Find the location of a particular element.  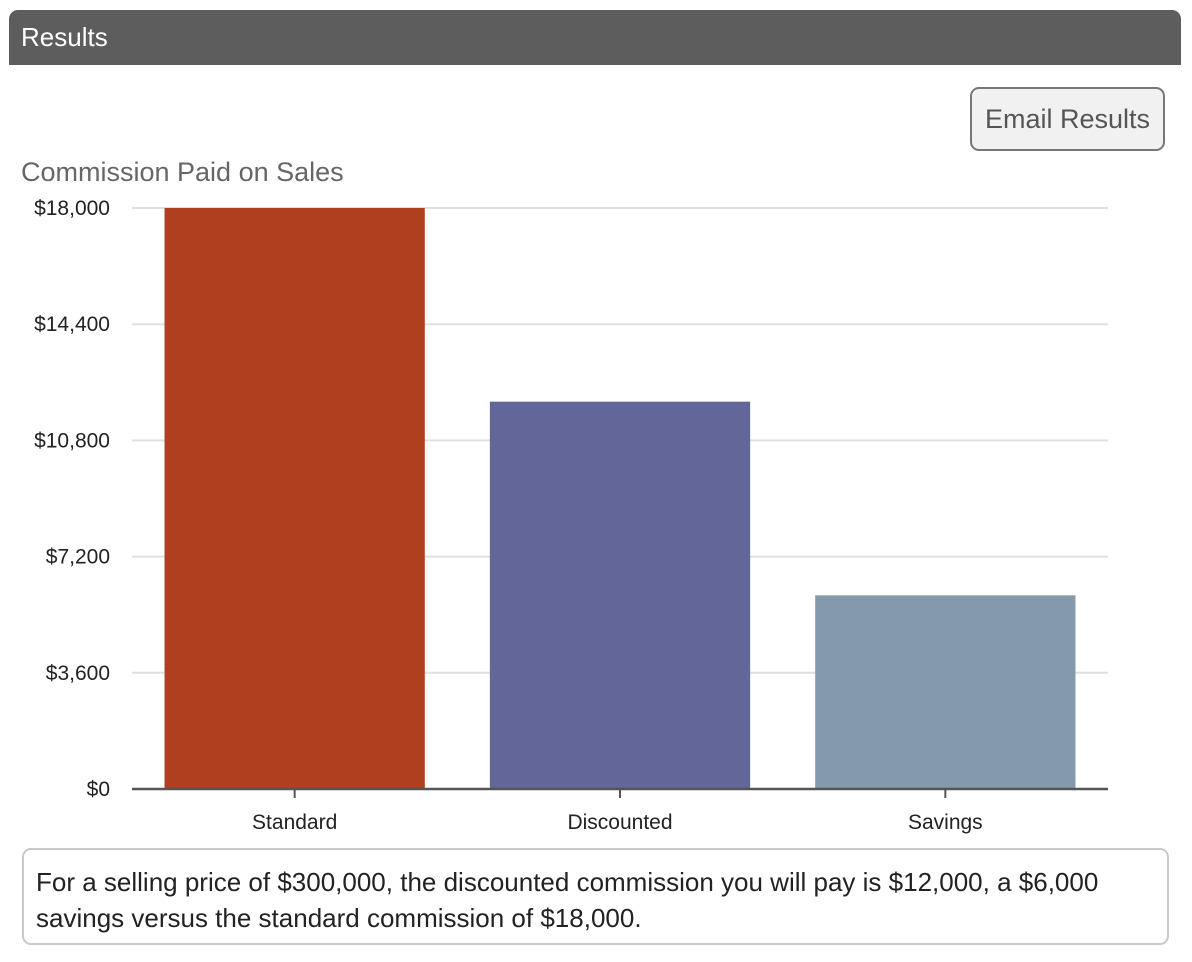

y-tick-label: $18,000 is located at coordinates (72, 208).